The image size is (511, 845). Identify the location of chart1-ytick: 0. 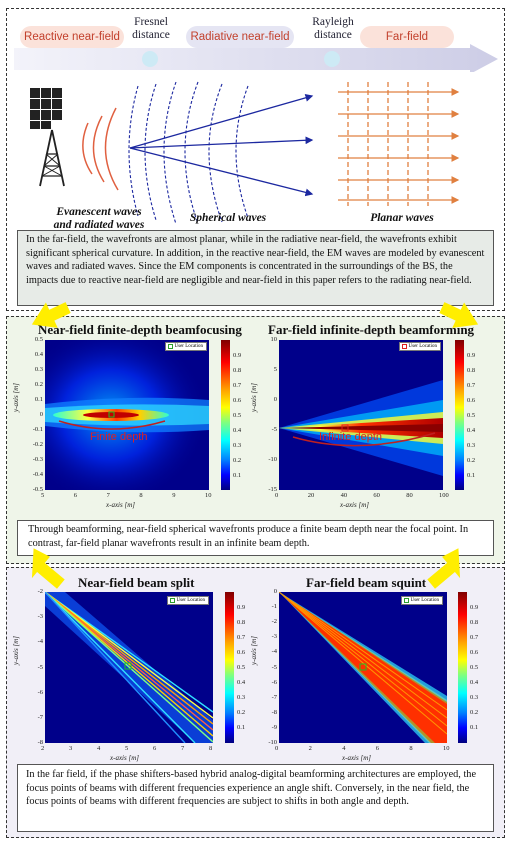
(41, 414).